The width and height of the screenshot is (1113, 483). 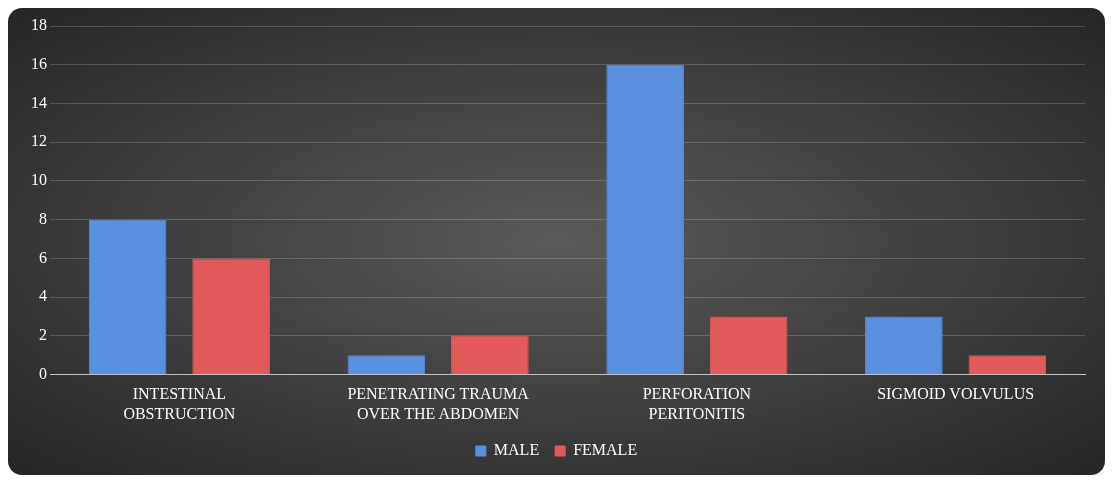 I want to click on y-tick-label: 14, so click(x=39, y=102).